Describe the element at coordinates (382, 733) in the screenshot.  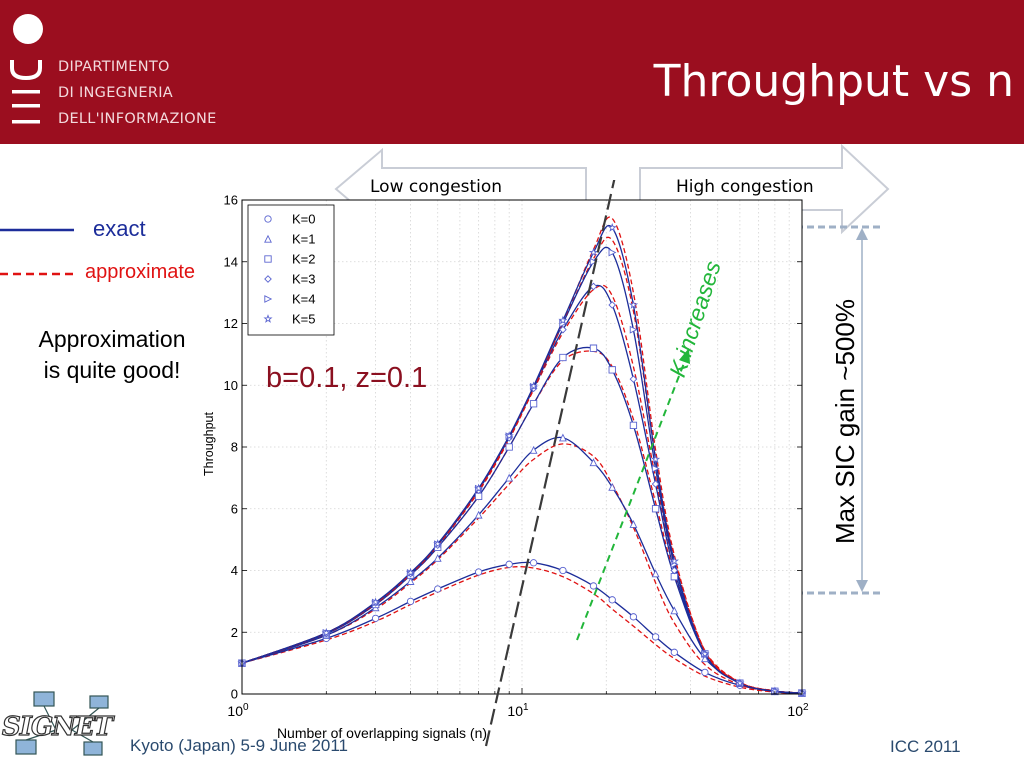
I see `x-axis-label: Number of overlapping signals (n)` at that location.